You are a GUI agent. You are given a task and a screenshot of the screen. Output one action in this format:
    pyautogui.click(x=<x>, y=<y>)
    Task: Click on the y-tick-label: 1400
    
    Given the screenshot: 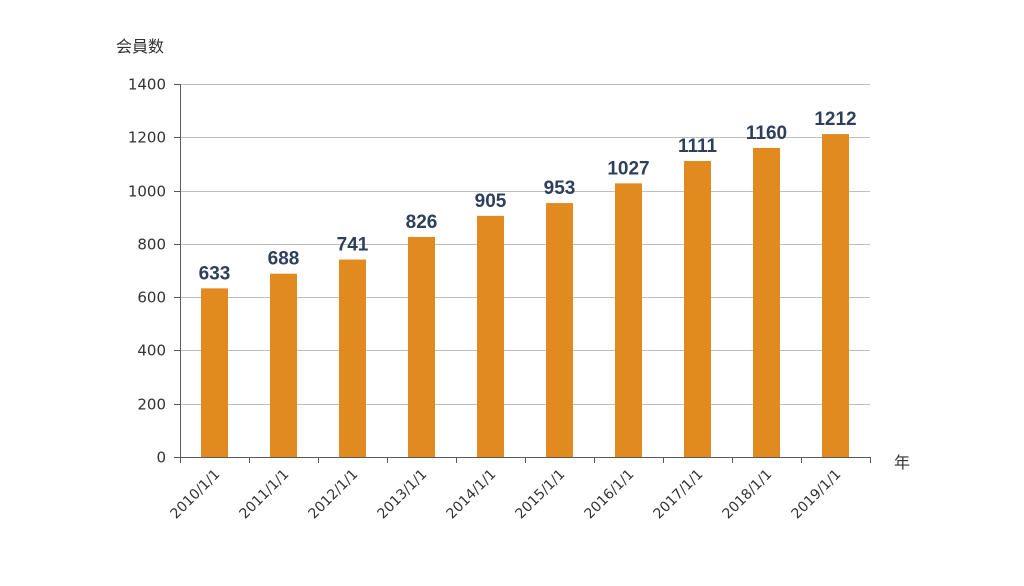 What is the action you would take?
    pyautogui.click(x=147, y=85)
    